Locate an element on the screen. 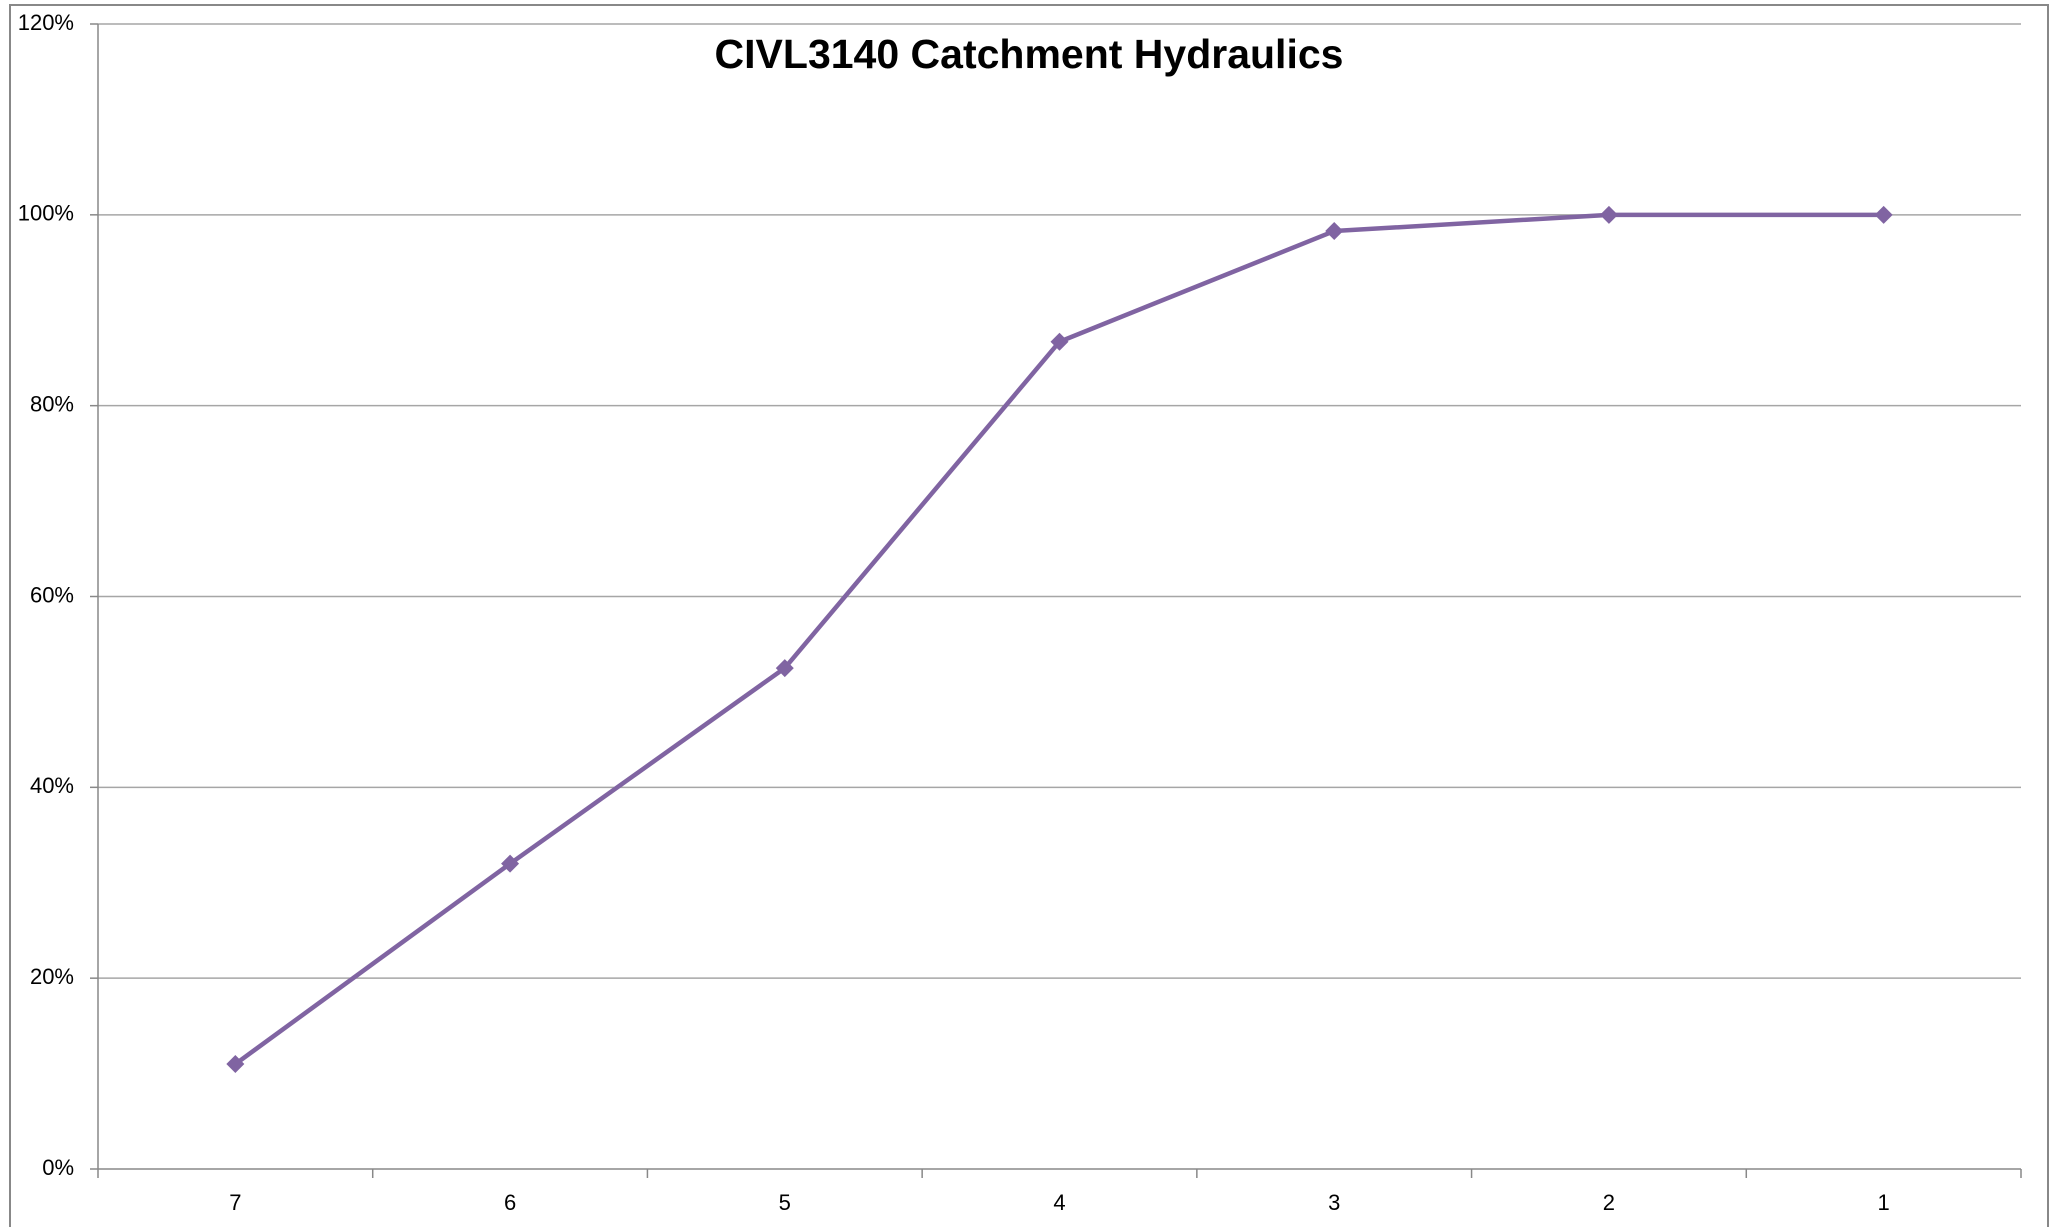  y-tick-label: 120% is located at coordinates (46, 22).